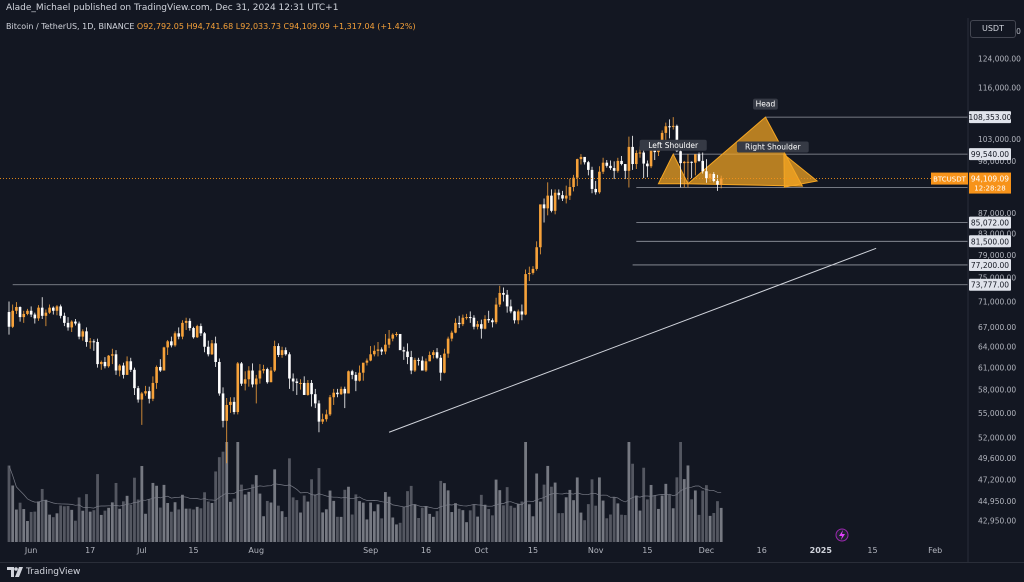  What do you see at coordinates (997, 368) in the screenshot?
I see `price-tick-label: 61,000.00` at bounding box center [997, 368].